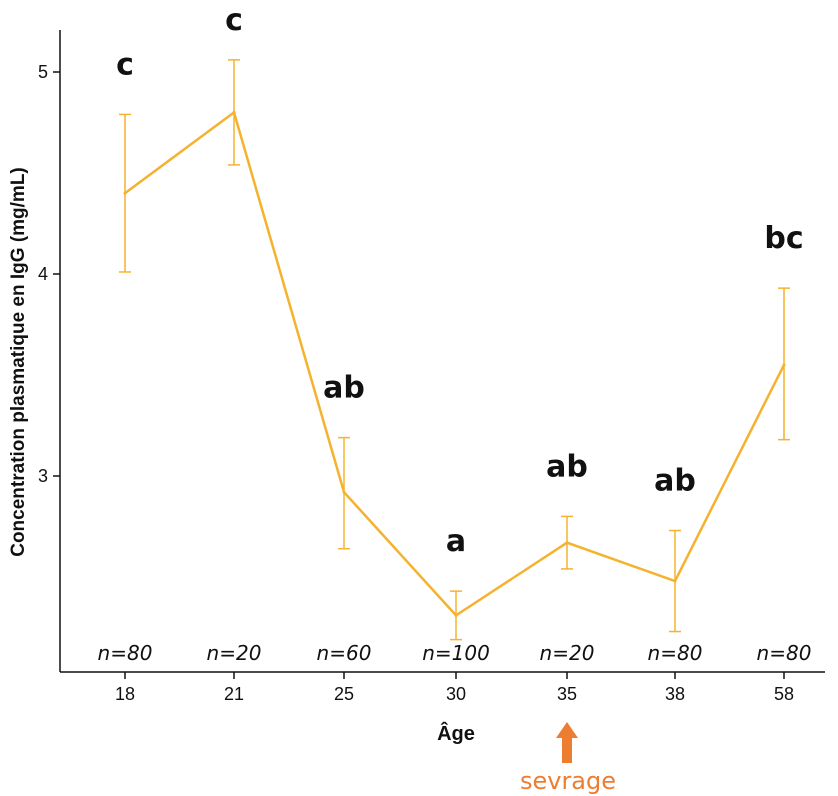 Image resolution: width=838 pixels, height=796 pixels. Describe the element at coordinates (783, 238) in the screenshot. I see `significance-label: bc` at that location.